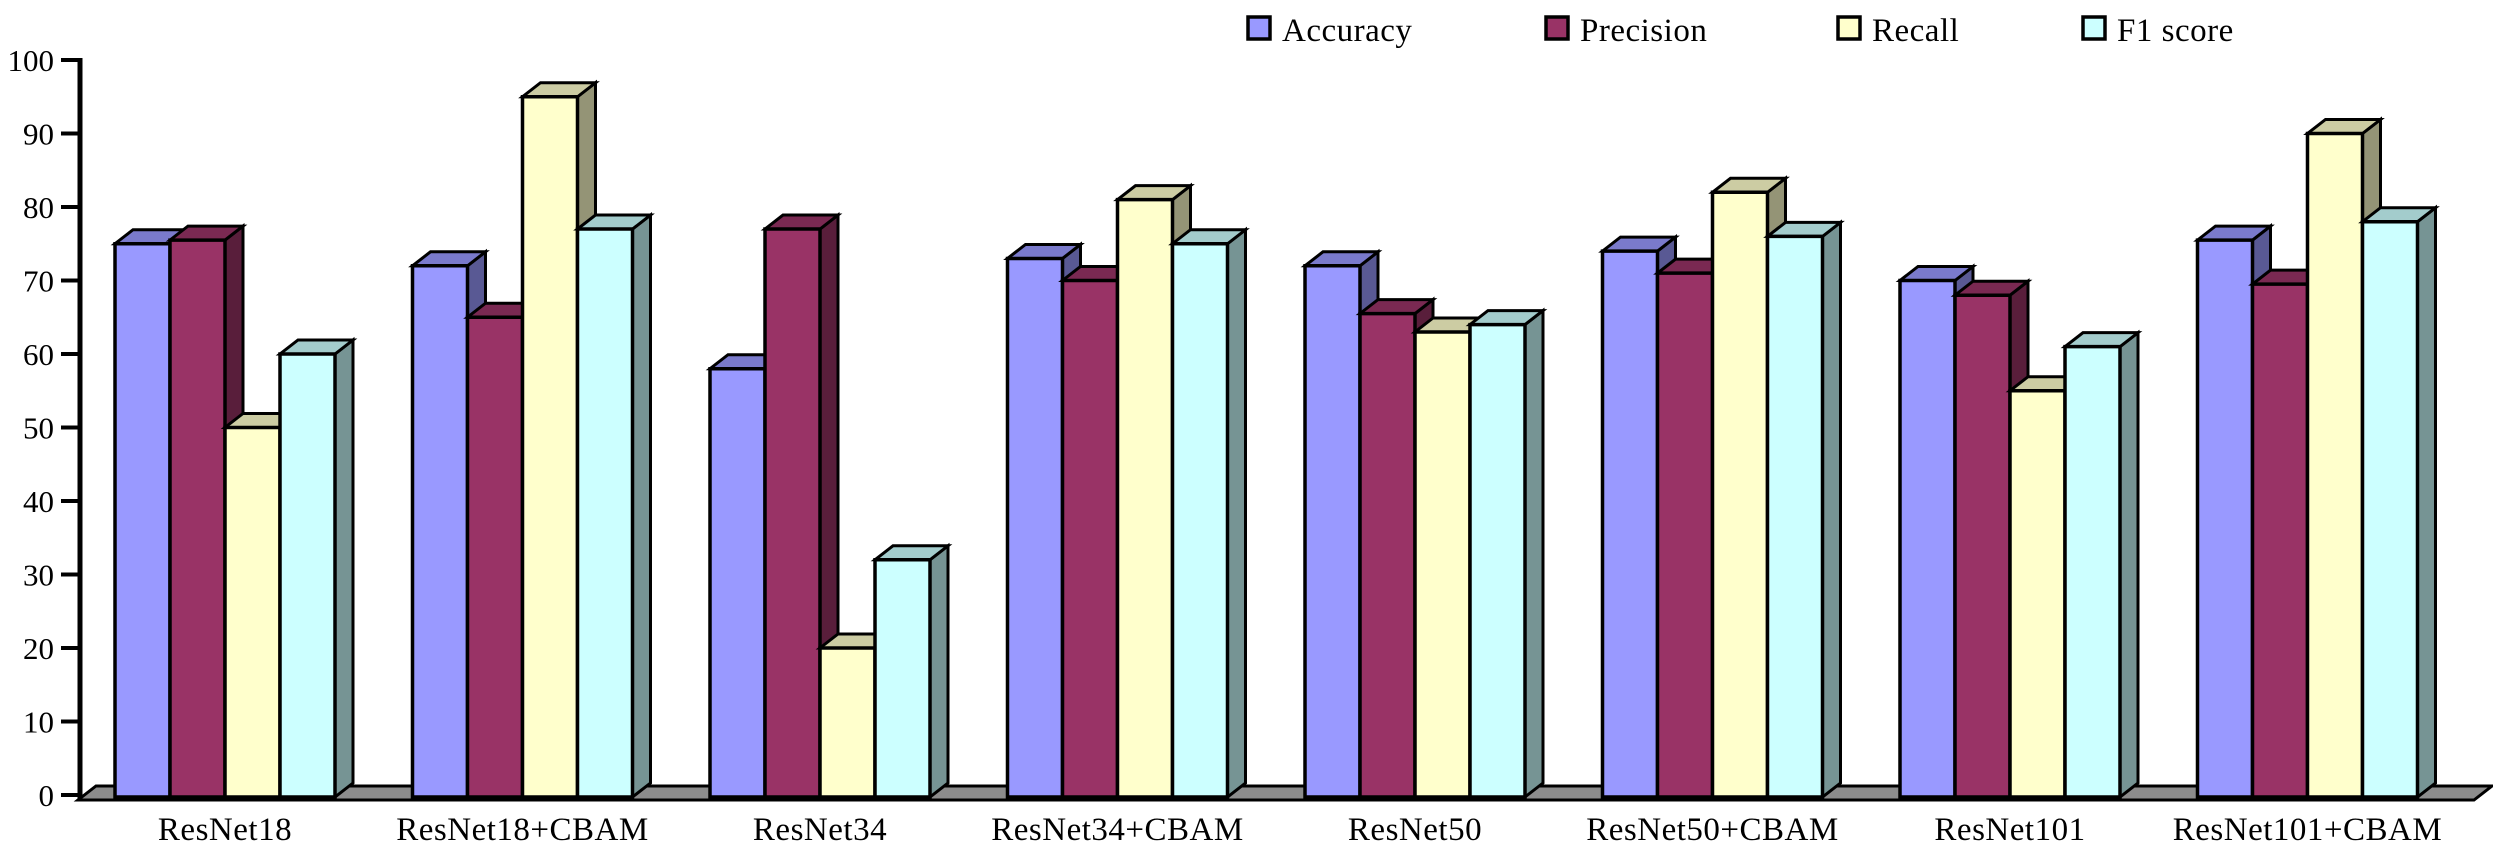 This screenshot has width=2493, height=862. Describe the element at coordinates (1347, 31) in the screenshot. I see `legend-label: Accuracy` at that location.